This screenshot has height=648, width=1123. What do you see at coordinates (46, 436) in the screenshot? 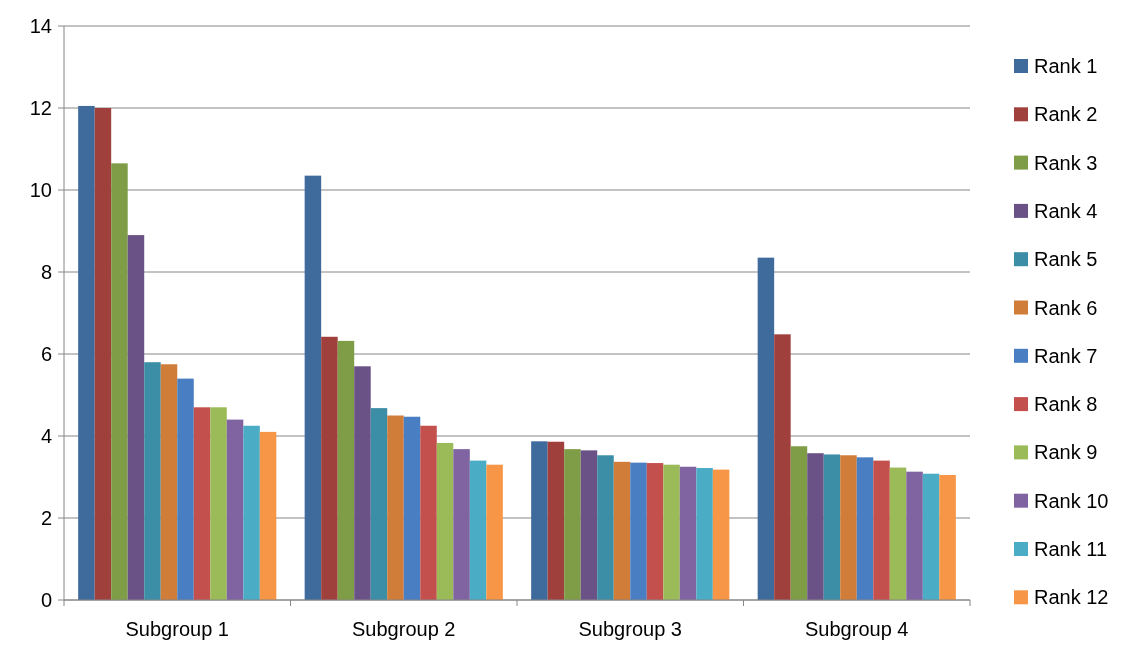
I see `y-tick-label: 4` at bounding box center [46, 436].